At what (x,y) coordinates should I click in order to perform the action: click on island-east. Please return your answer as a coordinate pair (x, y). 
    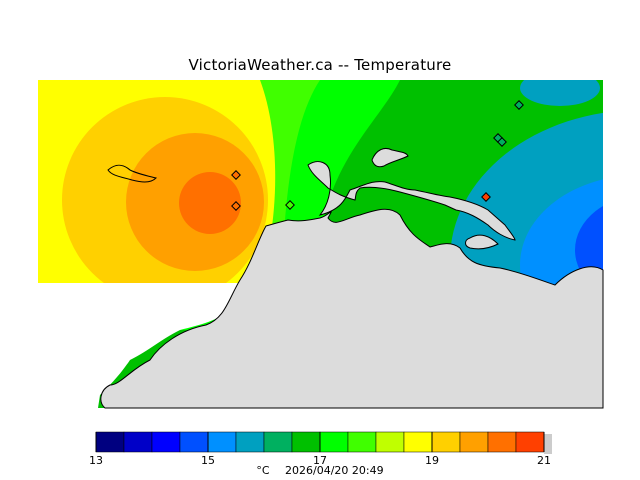
    Looking at the image, I should click on (482, 242).